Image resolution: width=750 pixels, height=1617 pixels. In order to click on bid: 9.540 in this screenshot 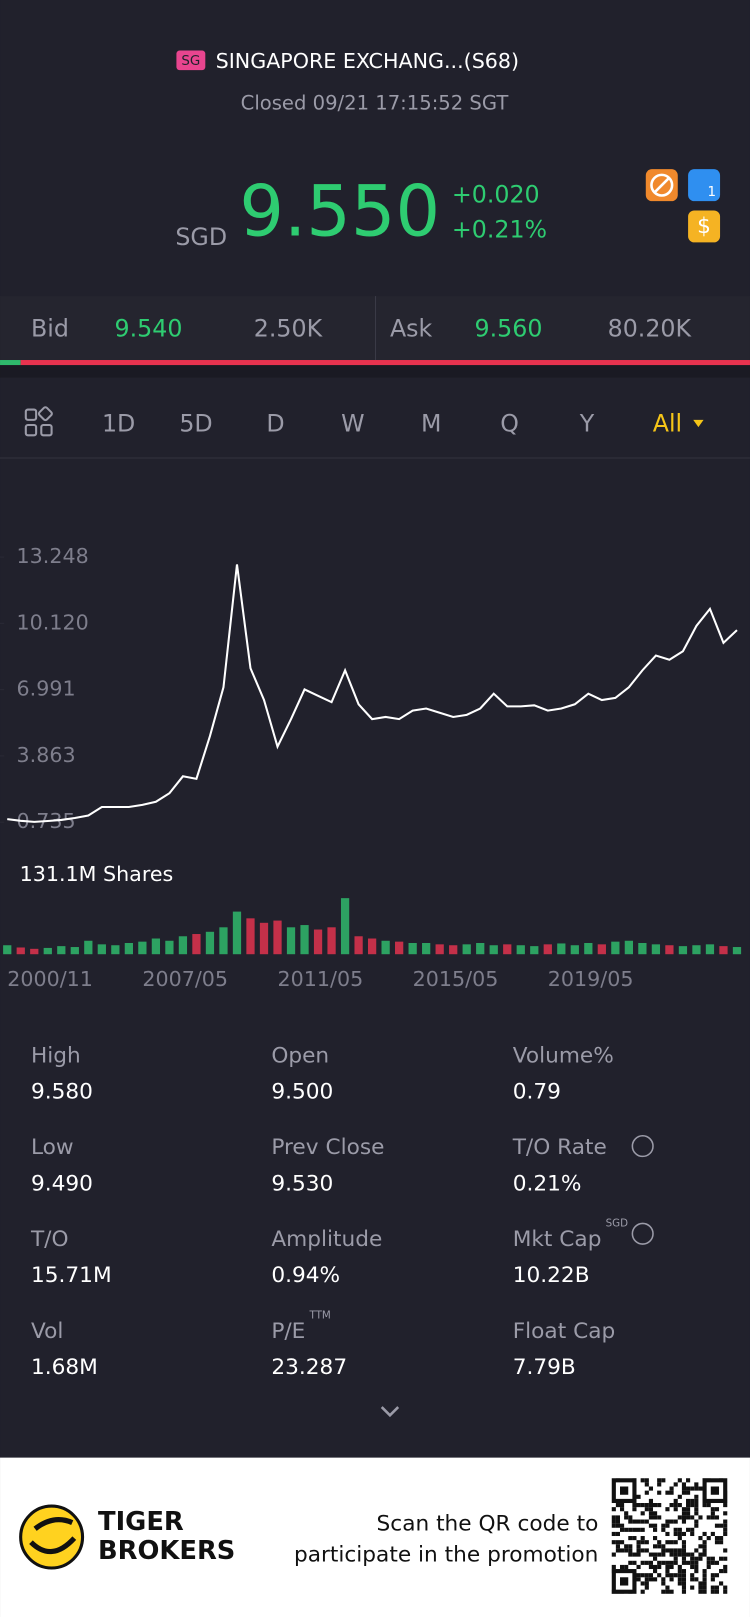, I will do `click(149, 329)`.